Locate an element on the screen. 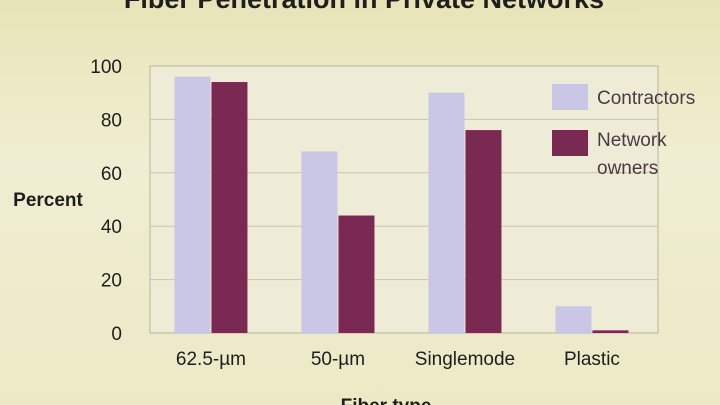  y-tick-label: 20 is located at coordinates (111, 281).